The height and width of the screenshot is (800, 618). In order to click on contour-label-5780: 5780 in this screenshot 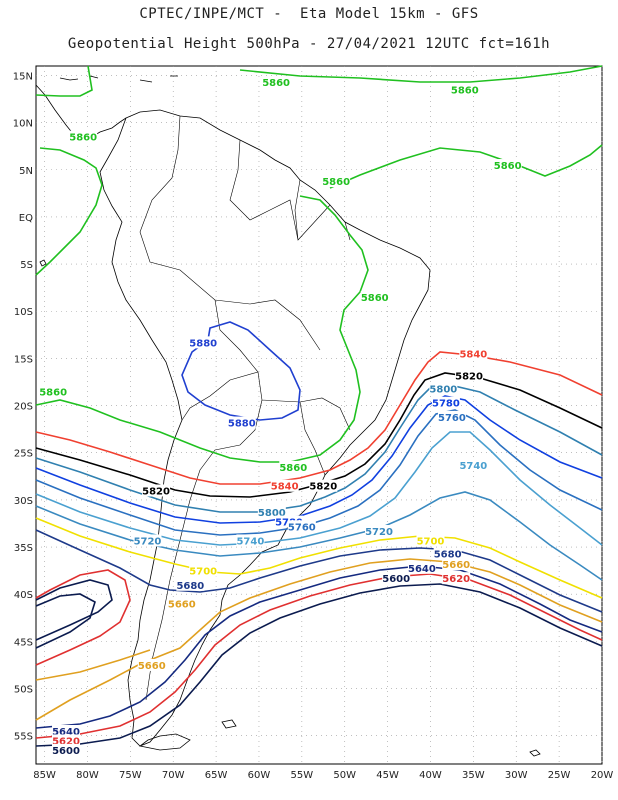, I will do `click(446, 404)`.